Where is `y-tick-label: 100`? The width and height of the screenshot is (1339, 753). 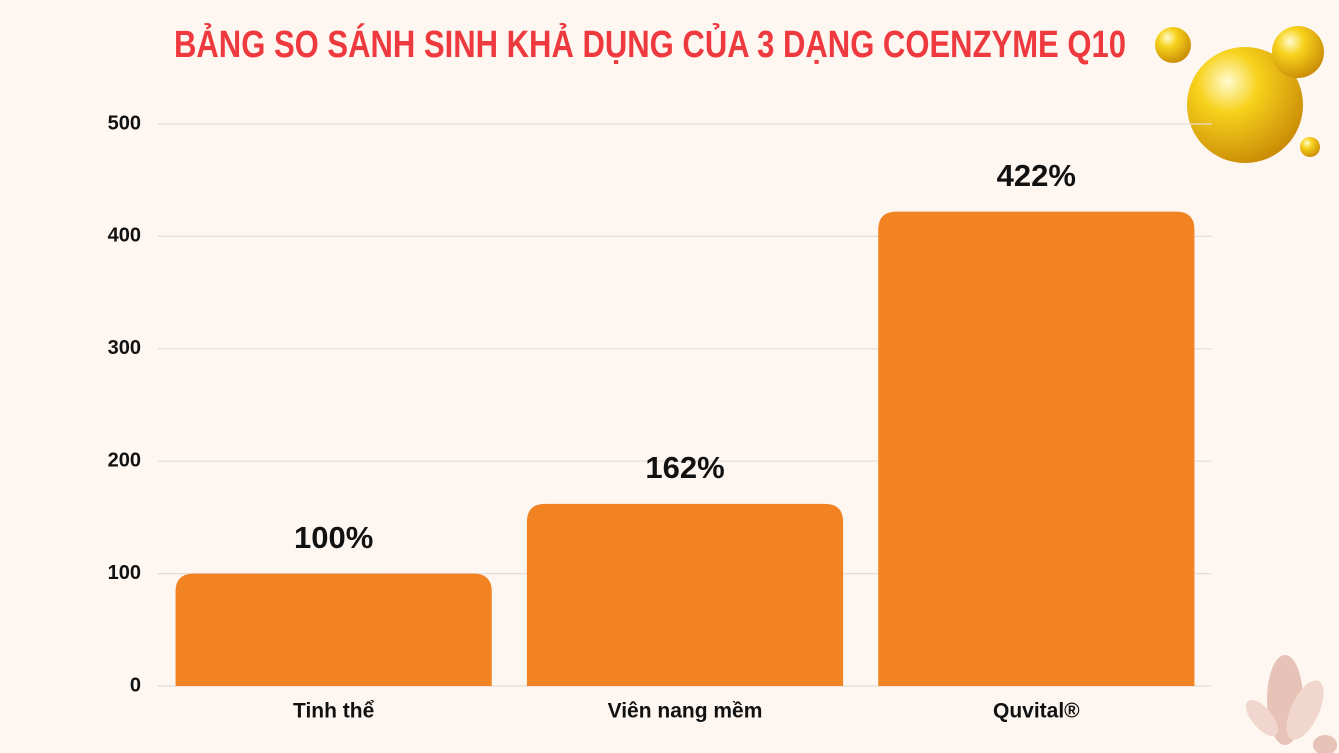
y-tick-label: 100 is located at coordinates (124, 573).